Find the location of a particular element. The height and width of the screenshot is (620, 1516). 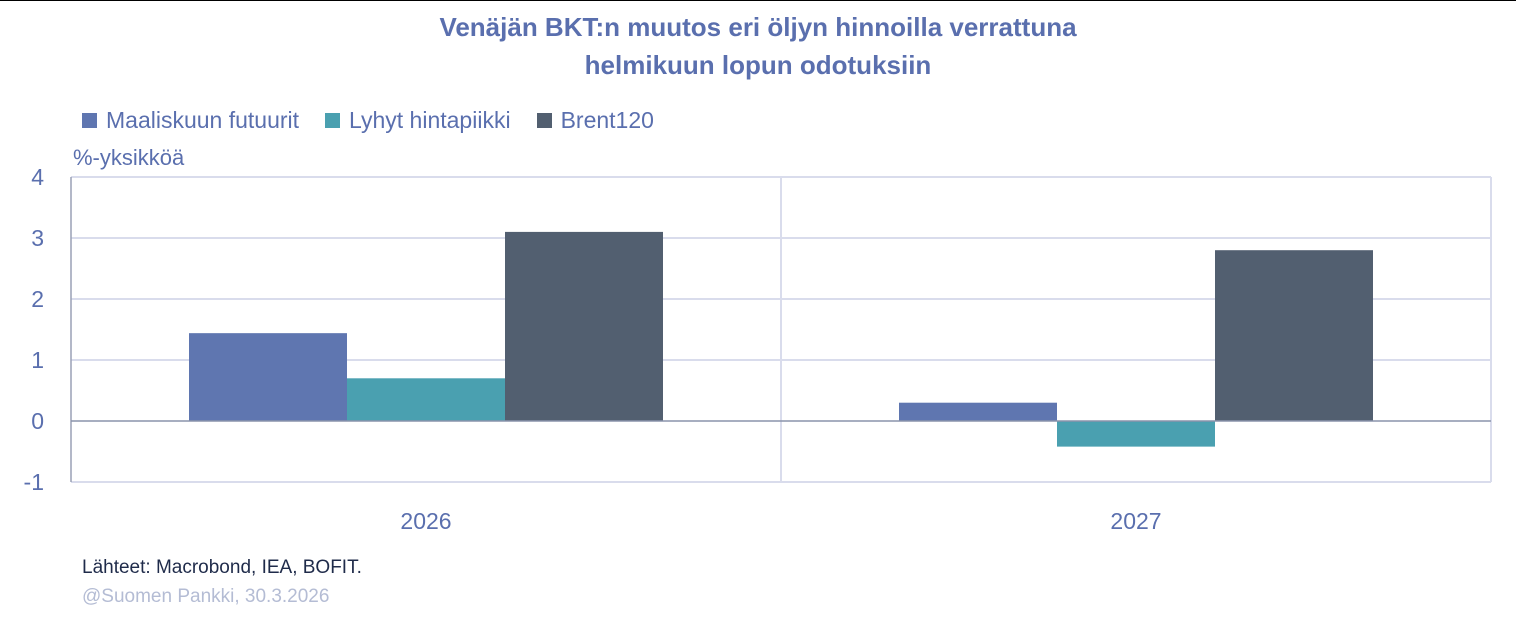

y-tick-0: 0 is located at coordinates (37, 421).